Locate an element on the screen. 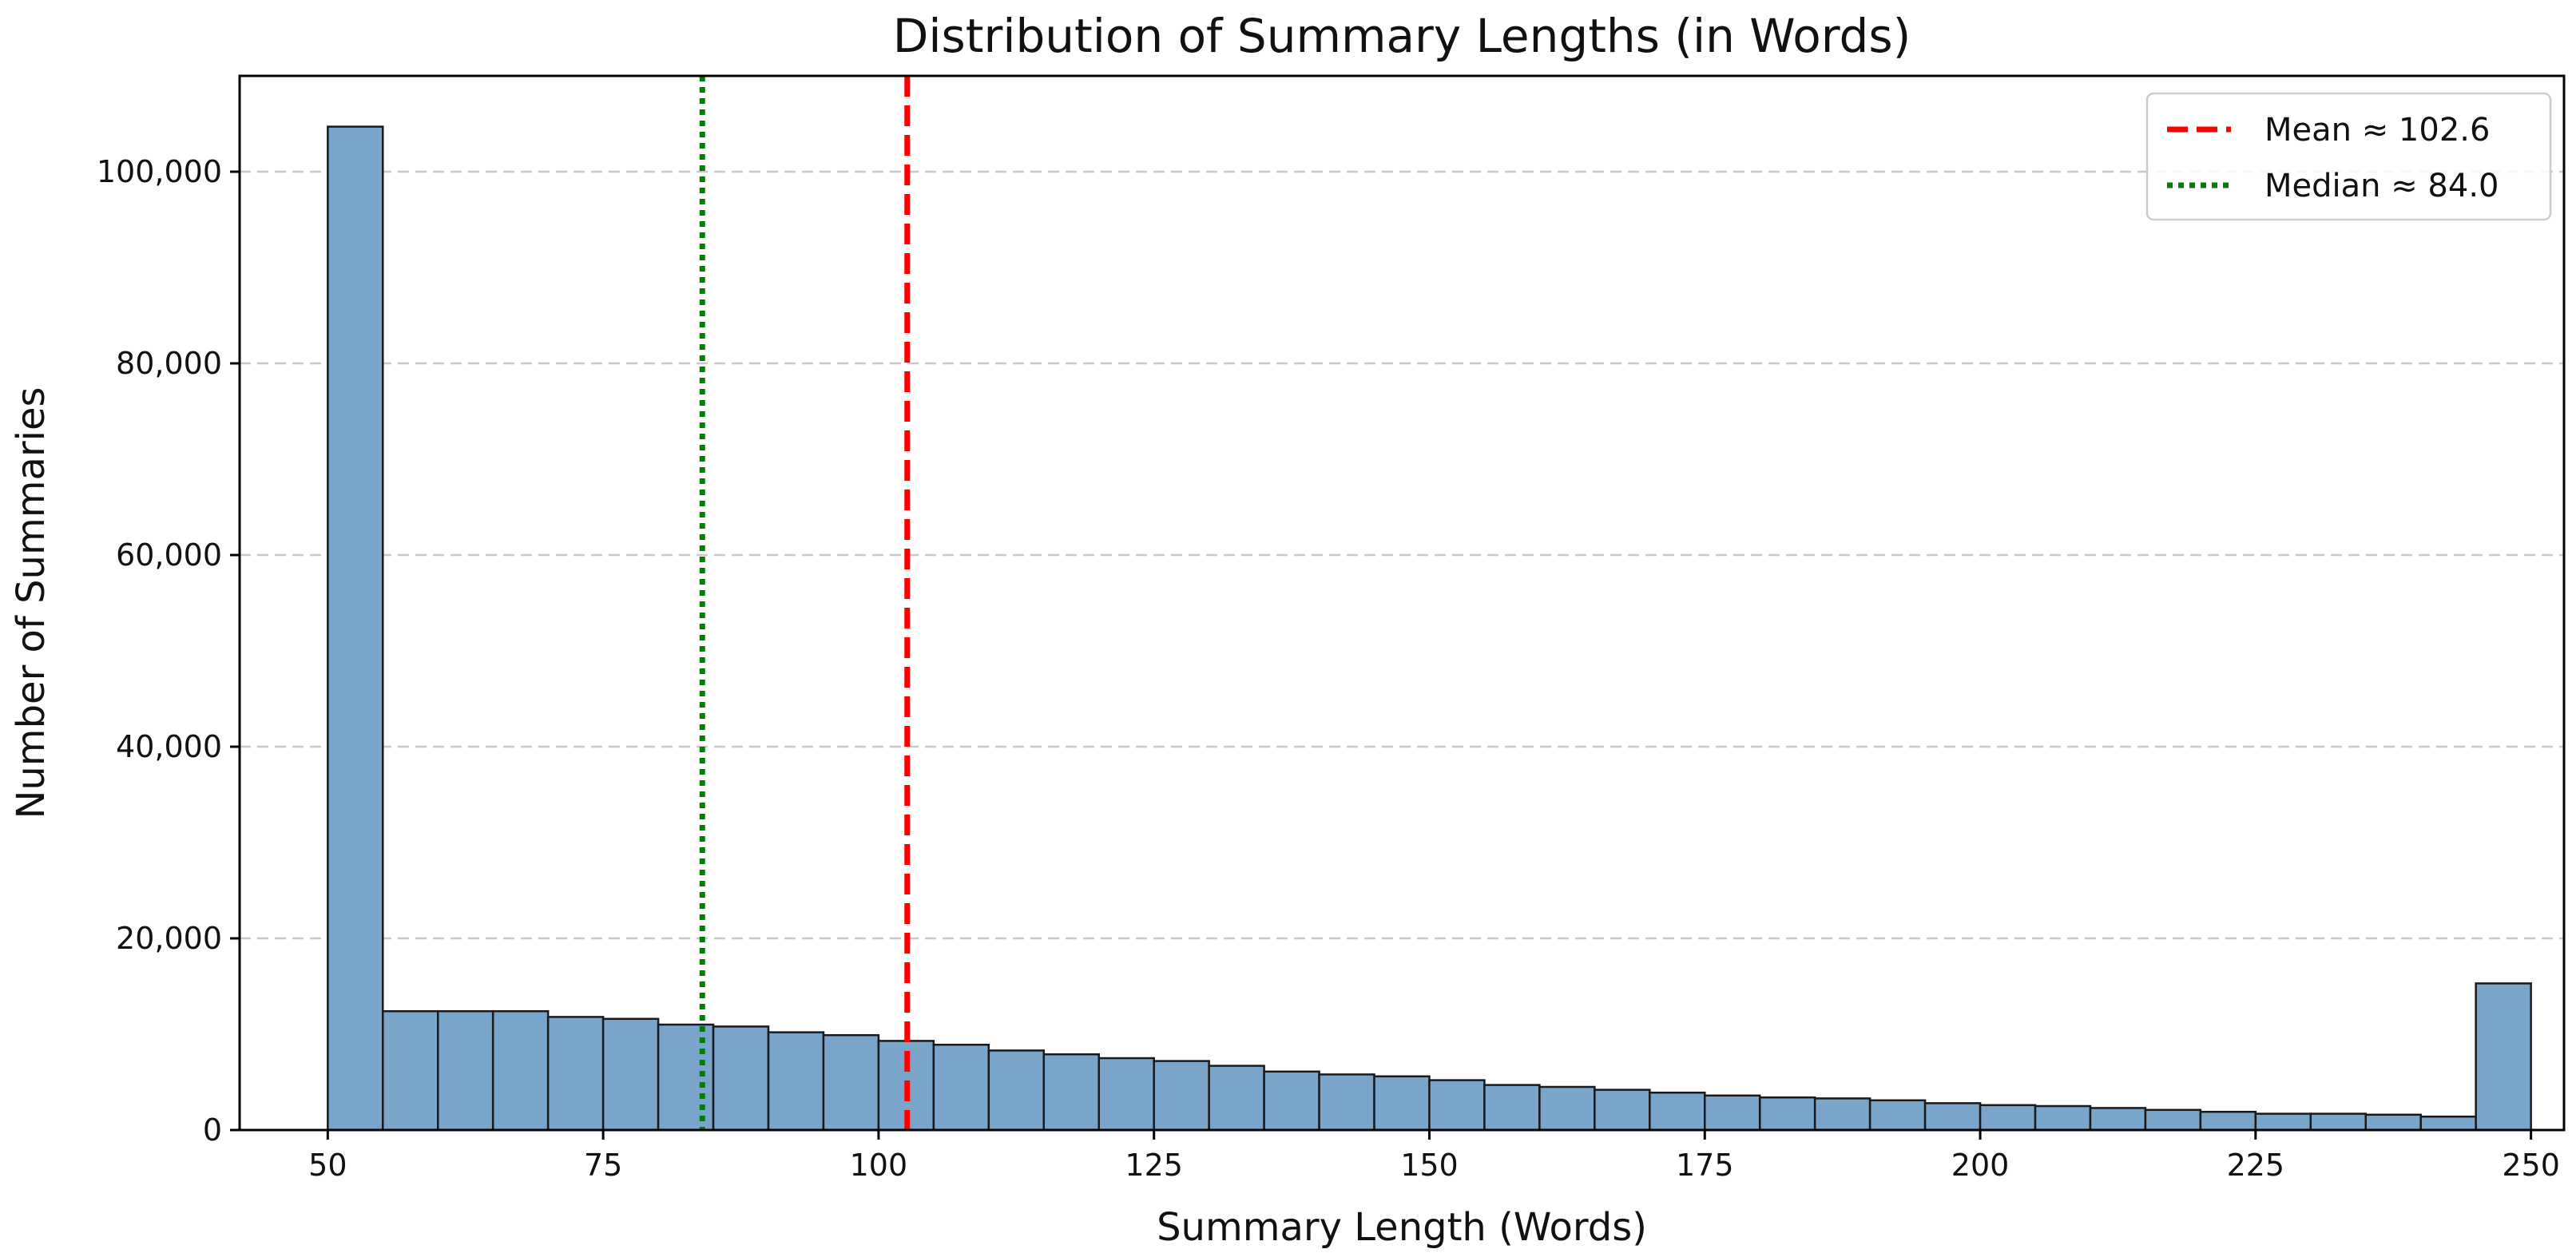 The height and width of the screenshot is (1257, 2576). y-tick-label: 60,000 is located at coordinates (169, 555).